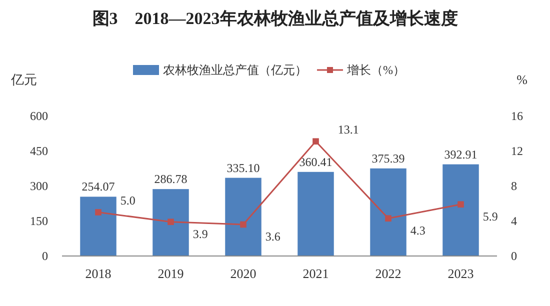  Describe the element at coordinates (98, 273) in the screenshot. I see `x-tick-label: 2018` at that location.